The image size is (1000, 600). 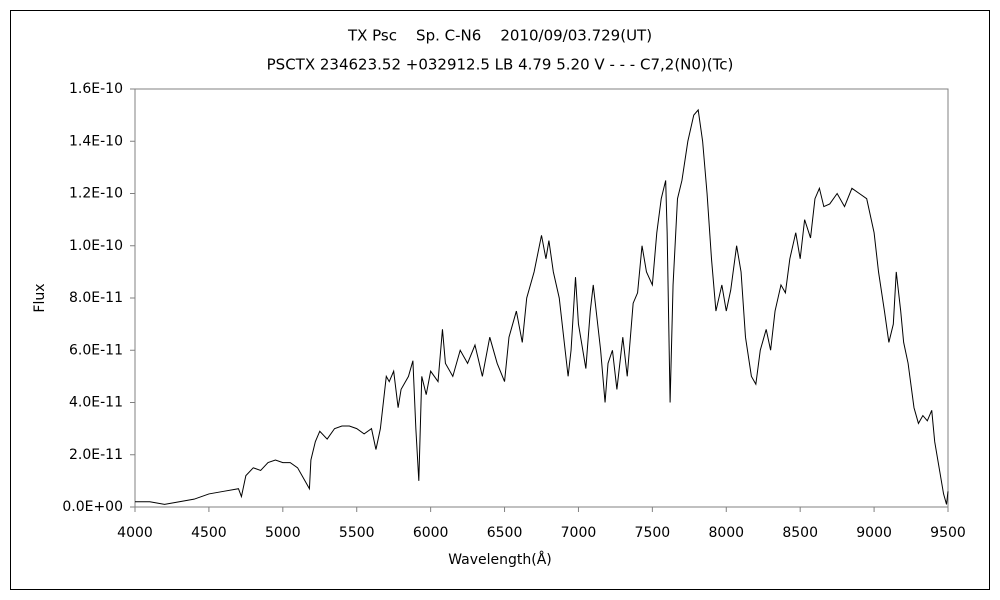 I want to click on x-tick-label: 8500, so click(x=800, y=533).